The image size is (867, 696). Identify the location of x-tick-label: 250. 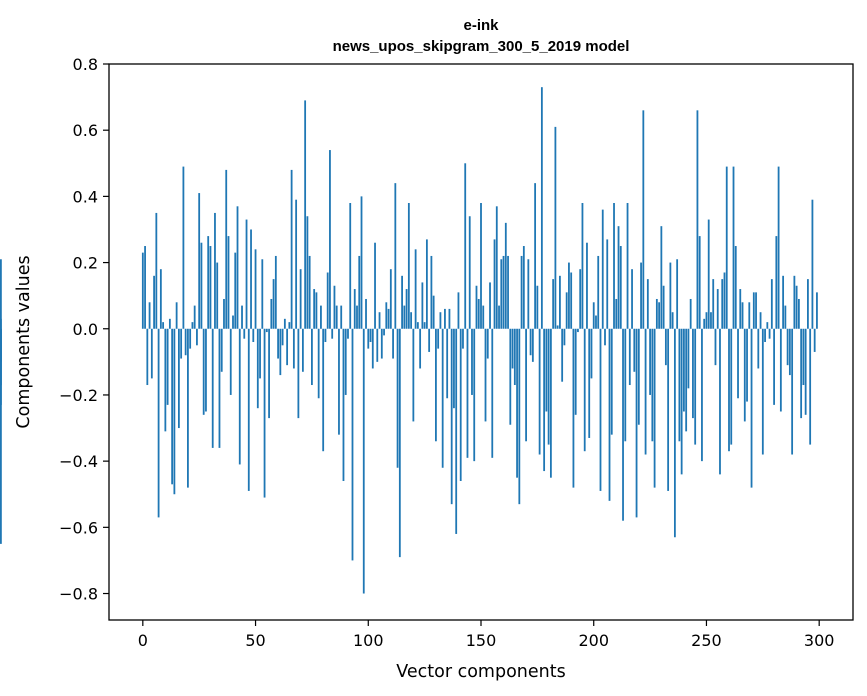
(706, 640).